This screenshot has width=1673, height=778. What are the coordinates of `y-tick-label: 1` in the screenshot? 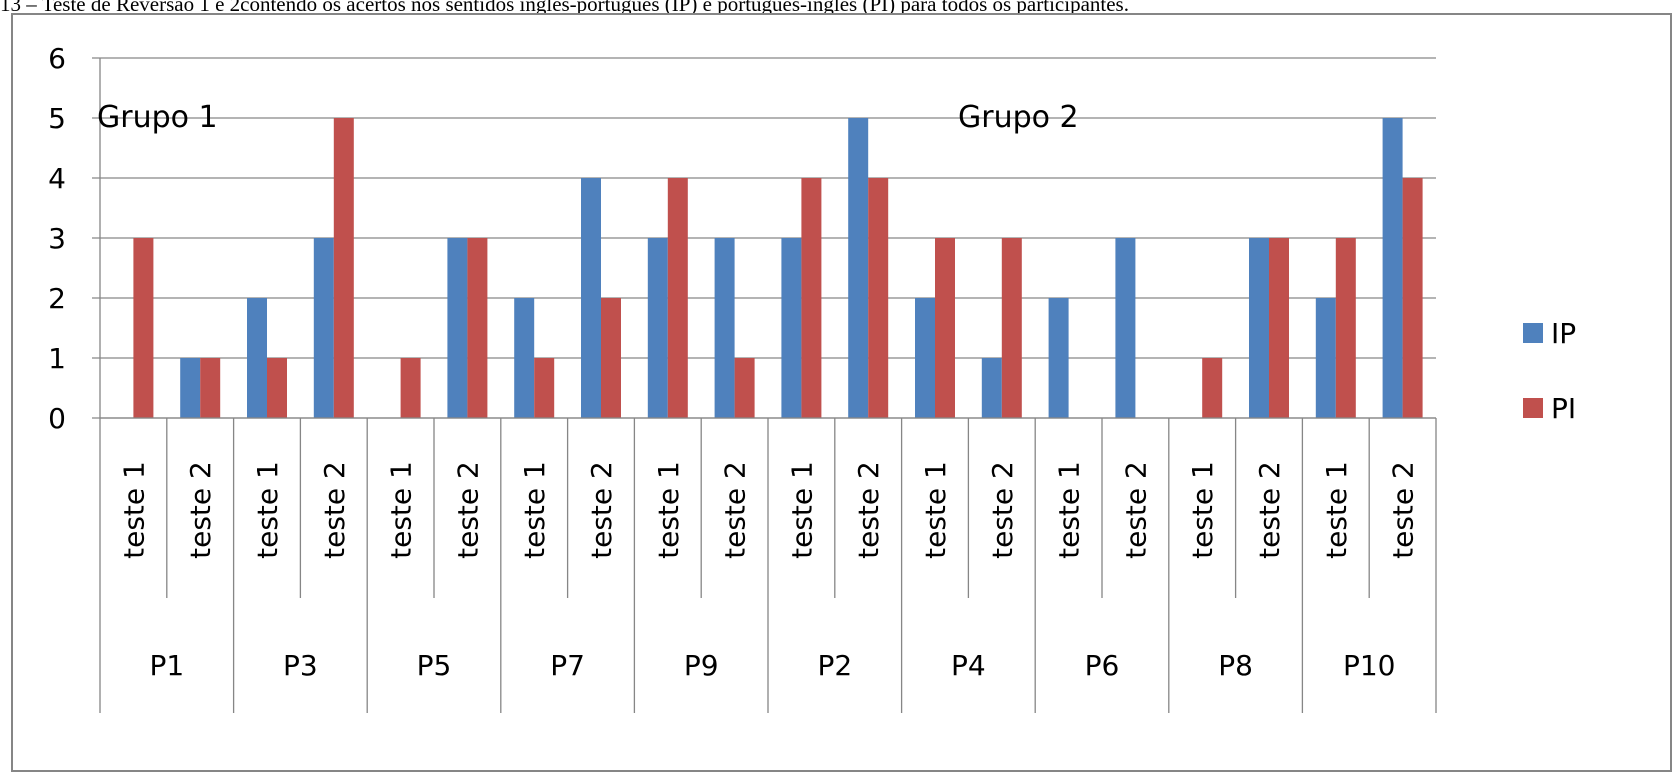 It's located at (57, 358).